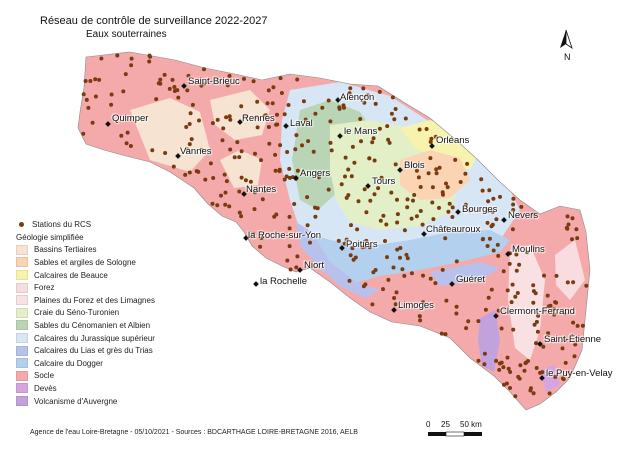  Describe the element at coordinates (85, 262) in the screenshot. I see `legend-label: Sables et argiles de Sologne` at that location.